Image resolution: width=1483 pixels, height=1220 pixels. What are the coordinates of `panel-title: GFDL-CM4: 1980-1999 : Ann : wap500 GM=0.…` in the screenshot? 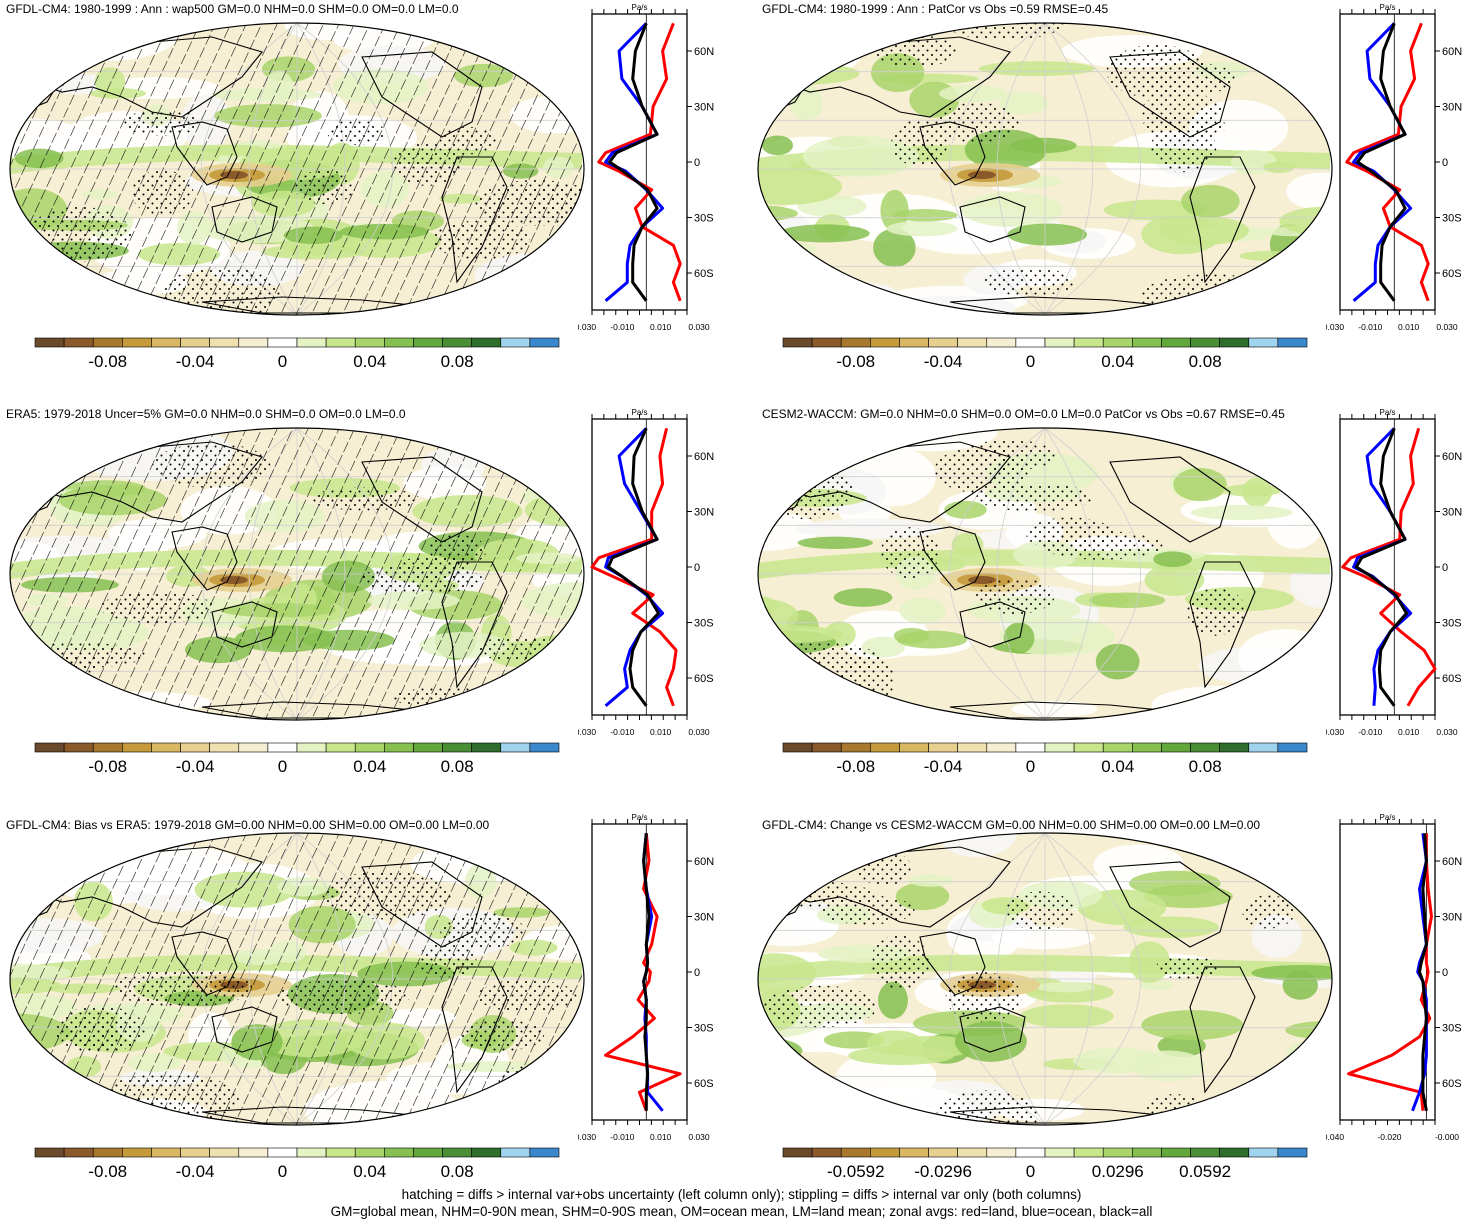 It's located at (232, 9).